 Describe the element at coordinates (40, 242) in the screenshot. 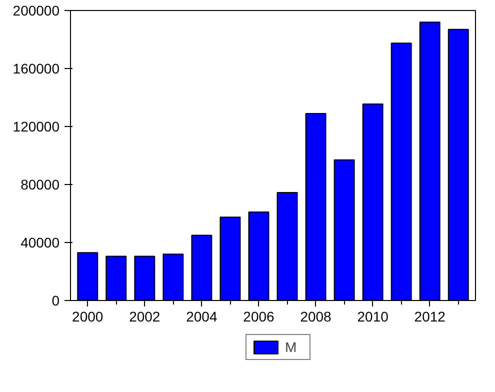

I see `y-tick-label: 40000` at that location.